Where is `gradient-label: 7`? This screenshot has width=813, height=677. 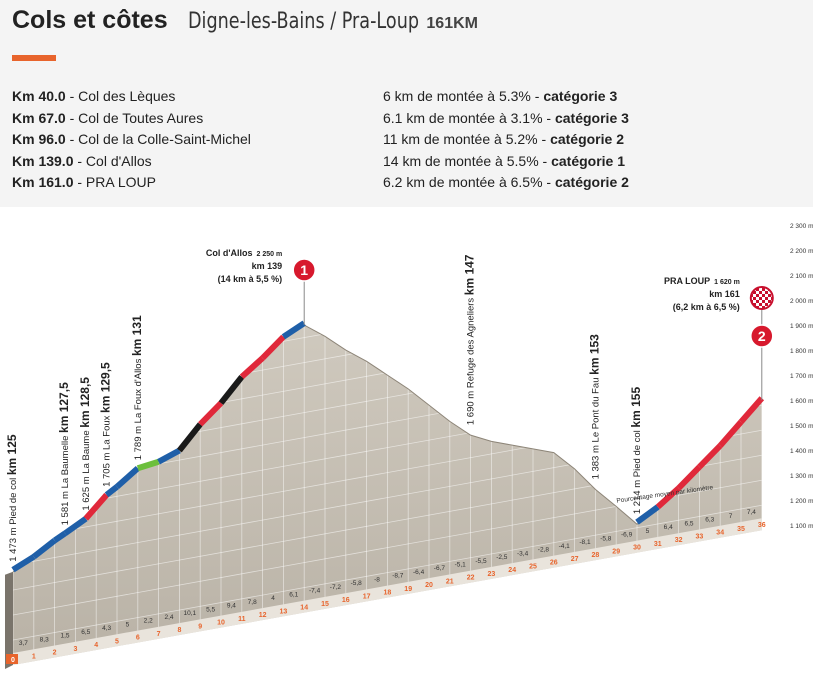 gradient-label: 7 is located at coordinates (731, 516).